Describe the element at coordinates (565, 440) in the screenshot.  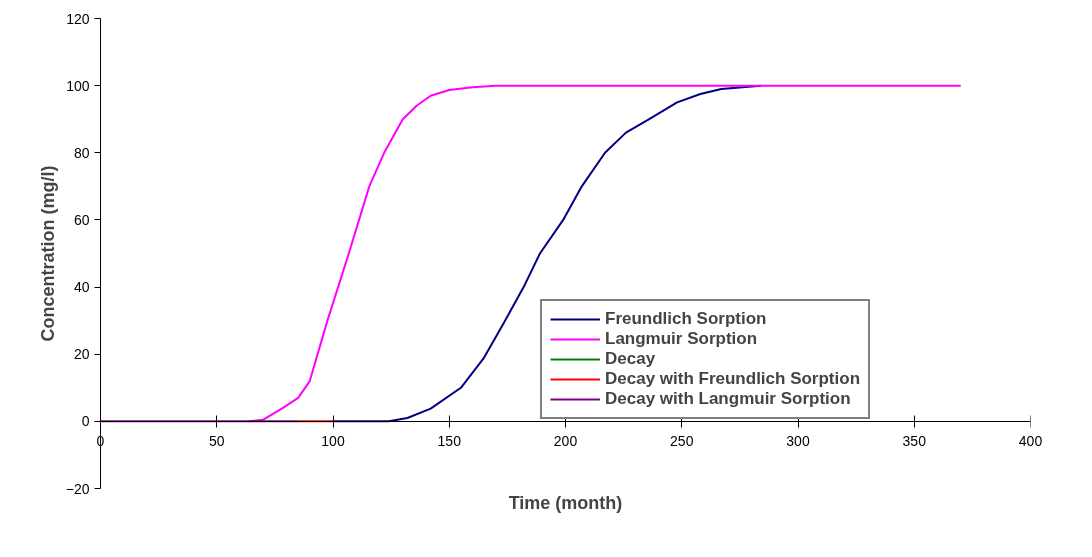
I see `x-tick-label: 200` at that location.